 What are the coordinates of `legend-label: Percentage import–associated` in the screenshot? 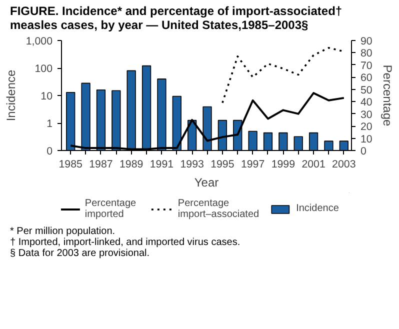 It's located at (219, 209).